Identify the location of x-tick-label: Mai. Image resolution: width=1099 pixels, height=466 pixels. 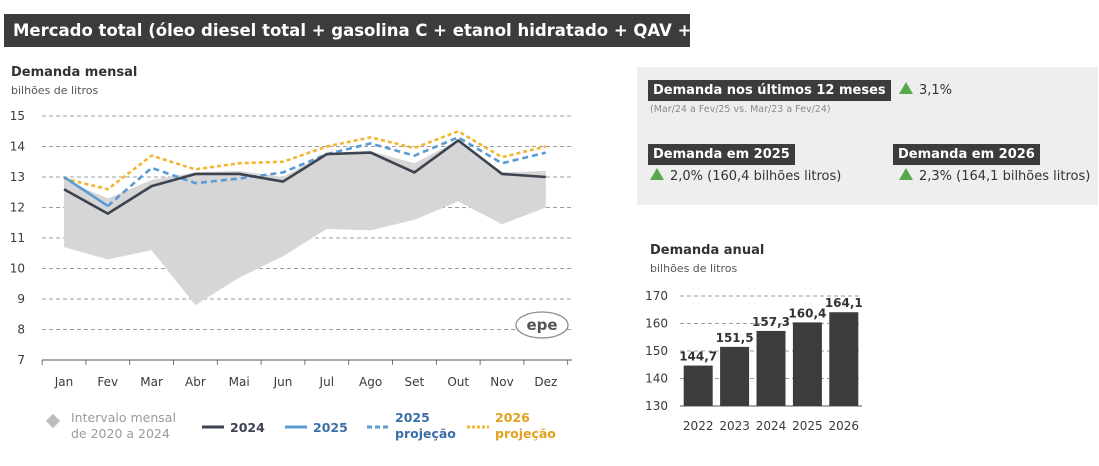
(239, 382).